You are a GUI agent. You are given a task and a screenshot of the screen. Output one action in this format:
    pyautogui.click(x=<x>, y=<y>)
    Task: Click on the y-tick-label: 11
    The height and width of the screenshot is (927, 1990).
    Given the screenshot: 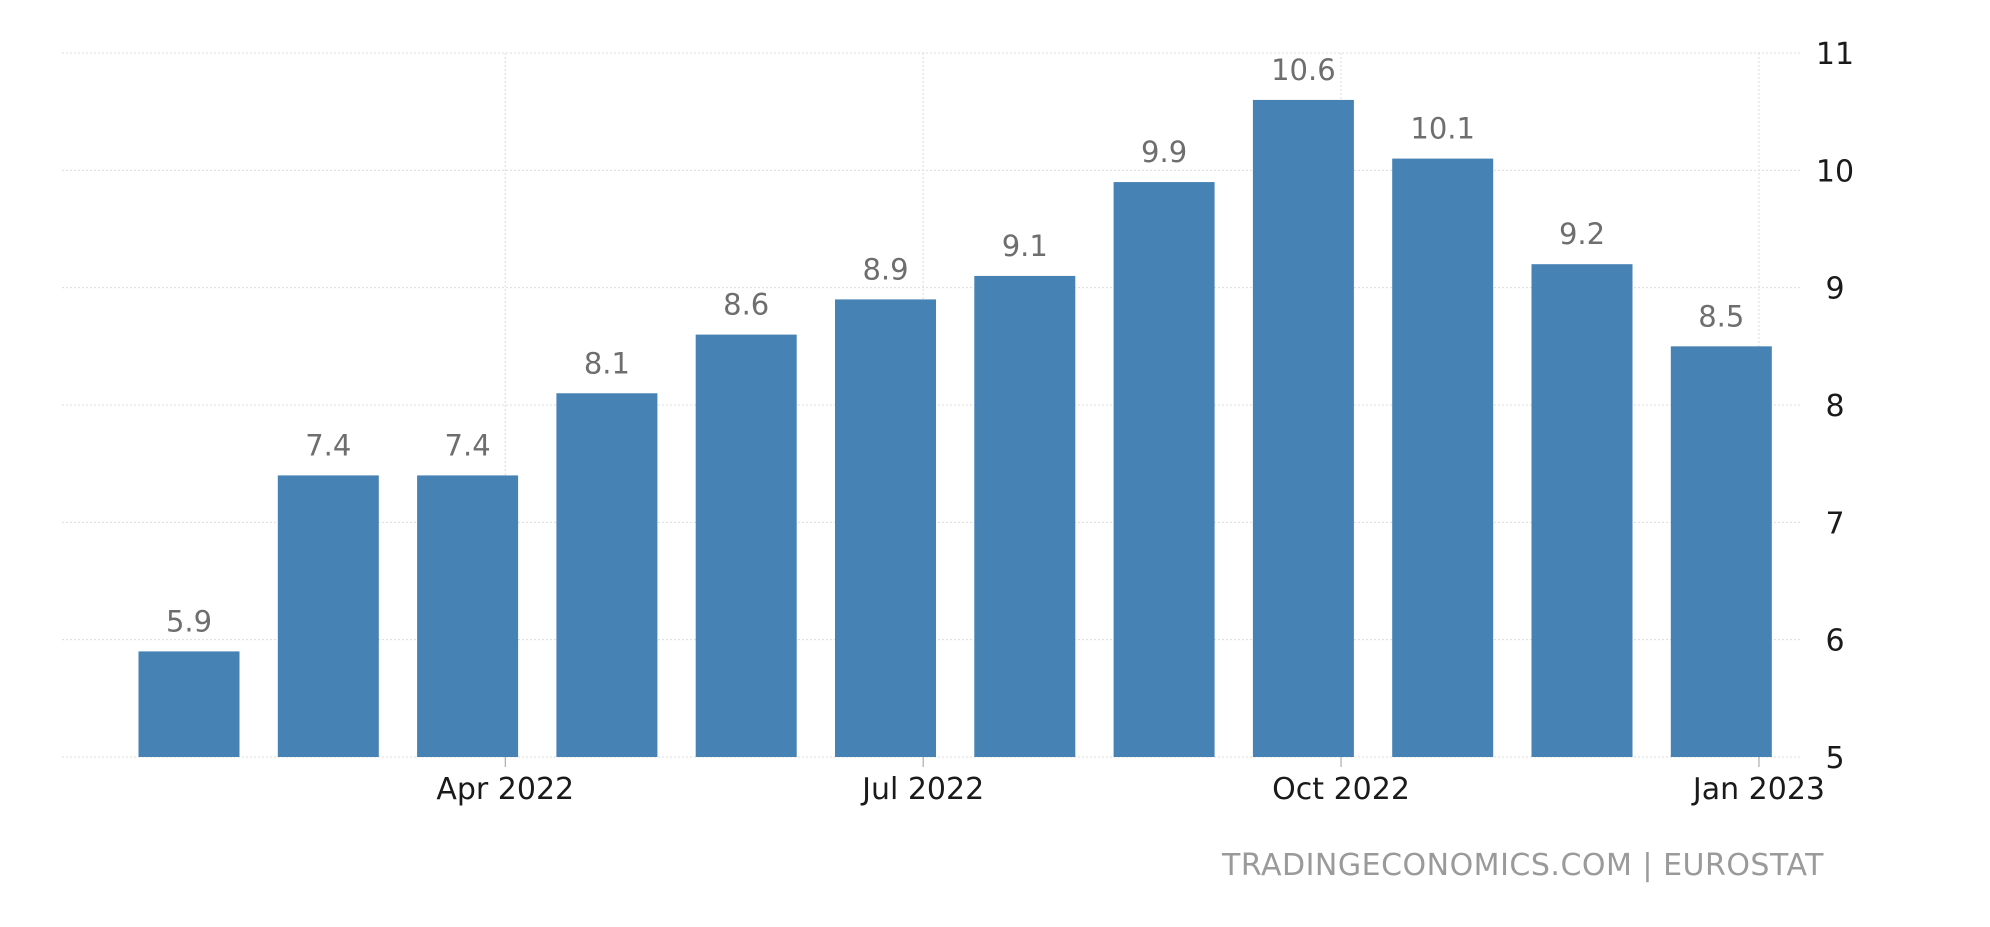 What is the action you would take?
    pyautogui.click(x=1835, y=54)
    